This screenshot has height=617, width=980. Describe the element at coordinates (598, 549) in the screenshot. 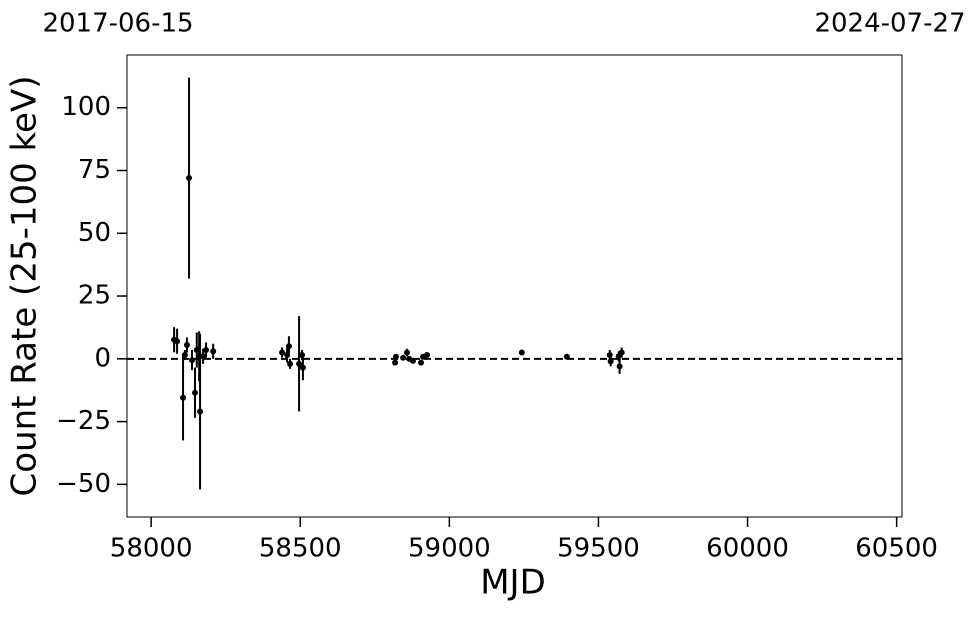

I see `x-tick-label: 59500` at that location.